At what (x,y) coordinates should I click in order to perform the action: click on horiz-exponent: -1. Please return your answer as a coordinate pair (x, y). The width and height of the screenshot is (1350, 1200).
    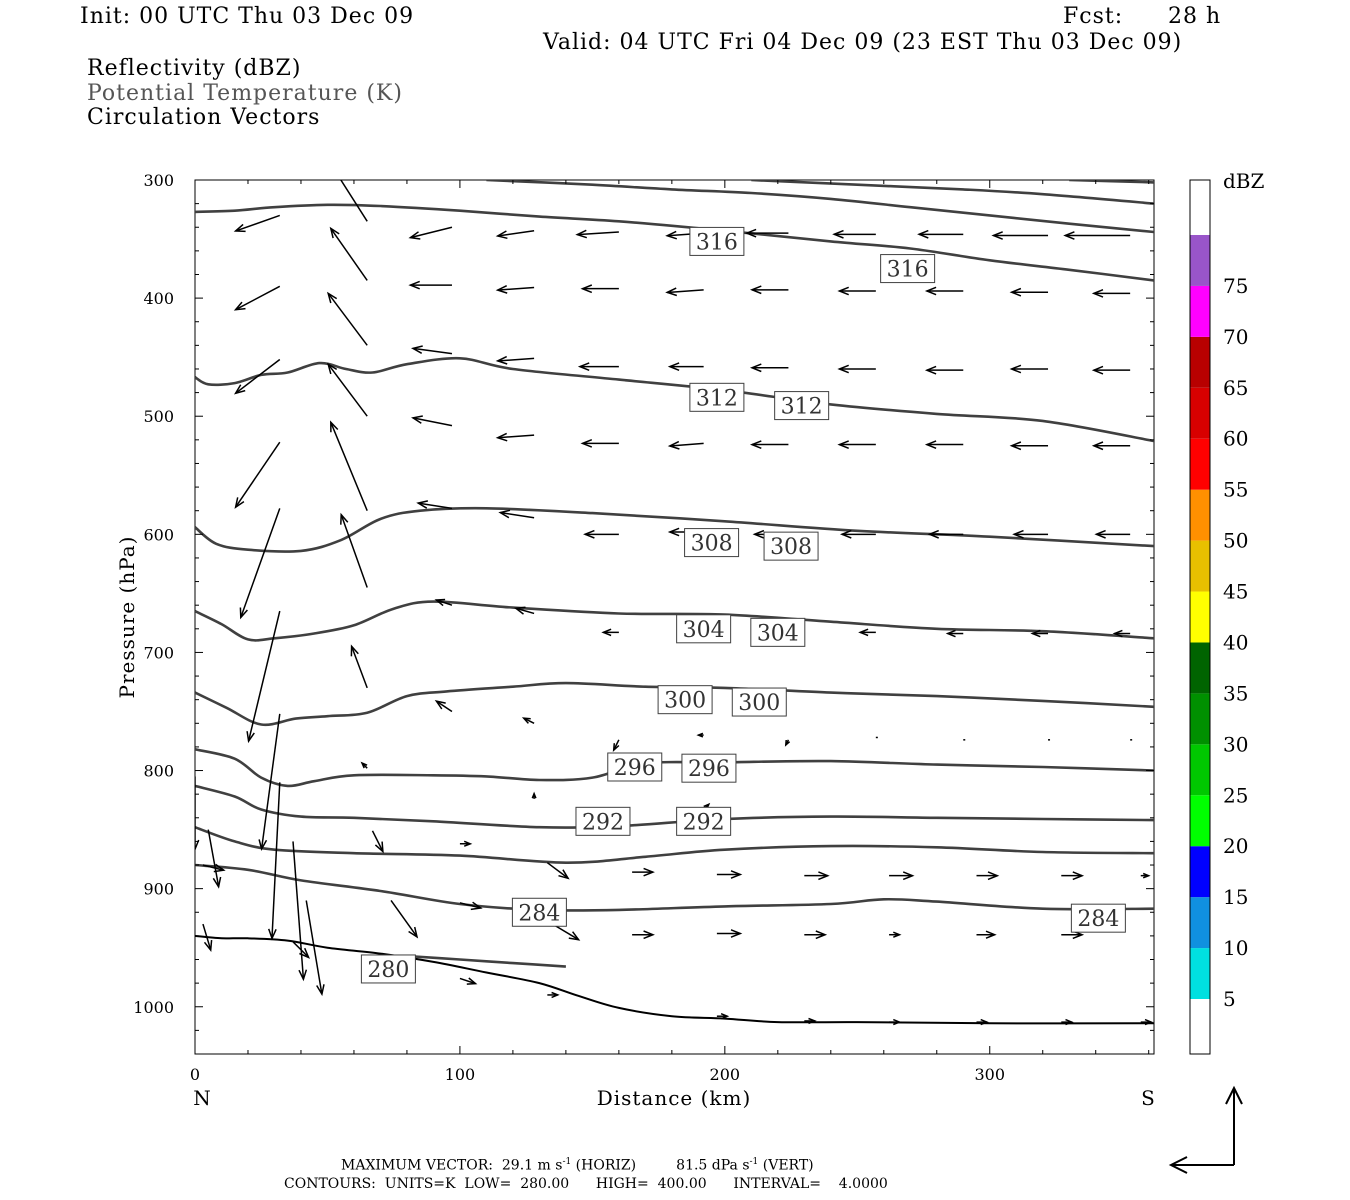
    Looking at the image, I should click on (567, 1162).